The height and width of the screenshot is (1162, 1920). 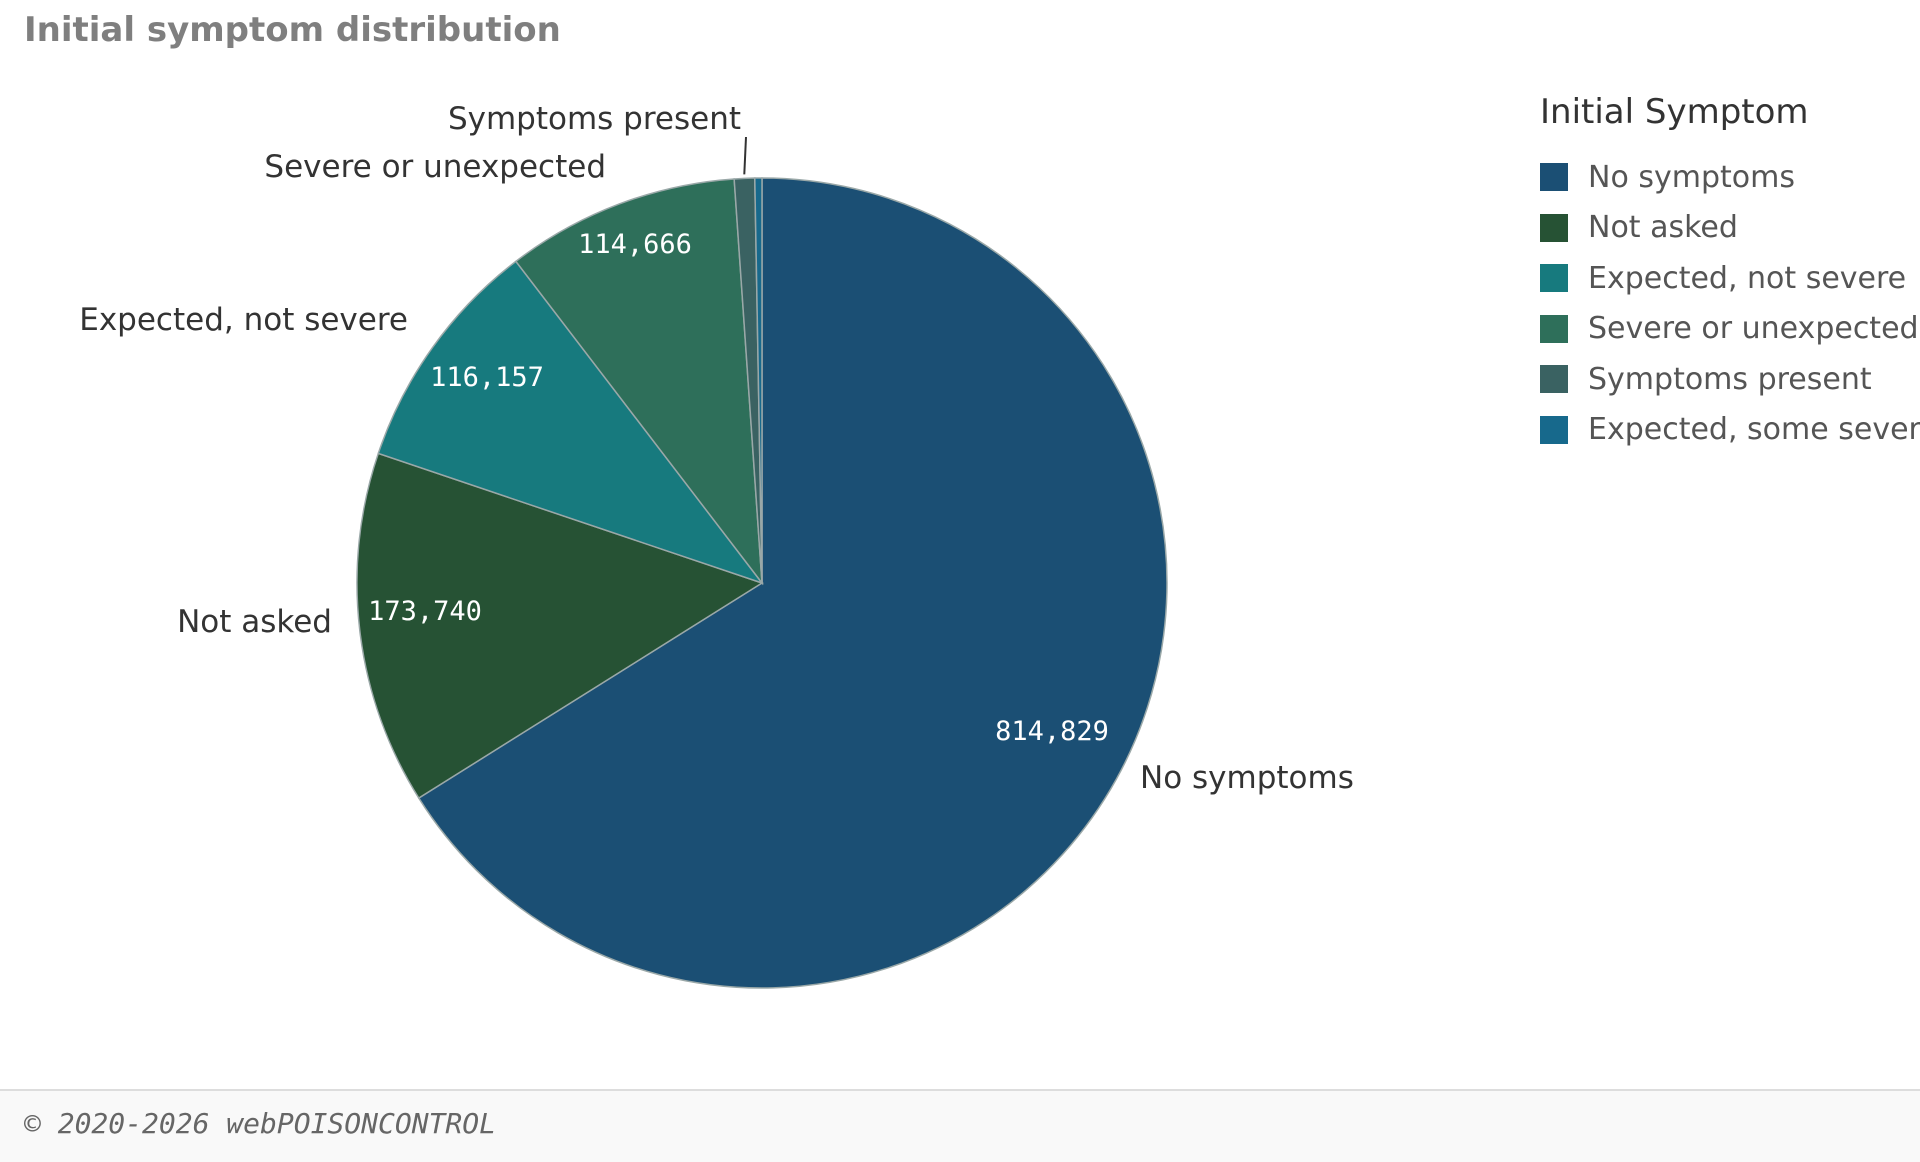 I want to click on pie-slice-not-asked, so click(x=560, y=626).